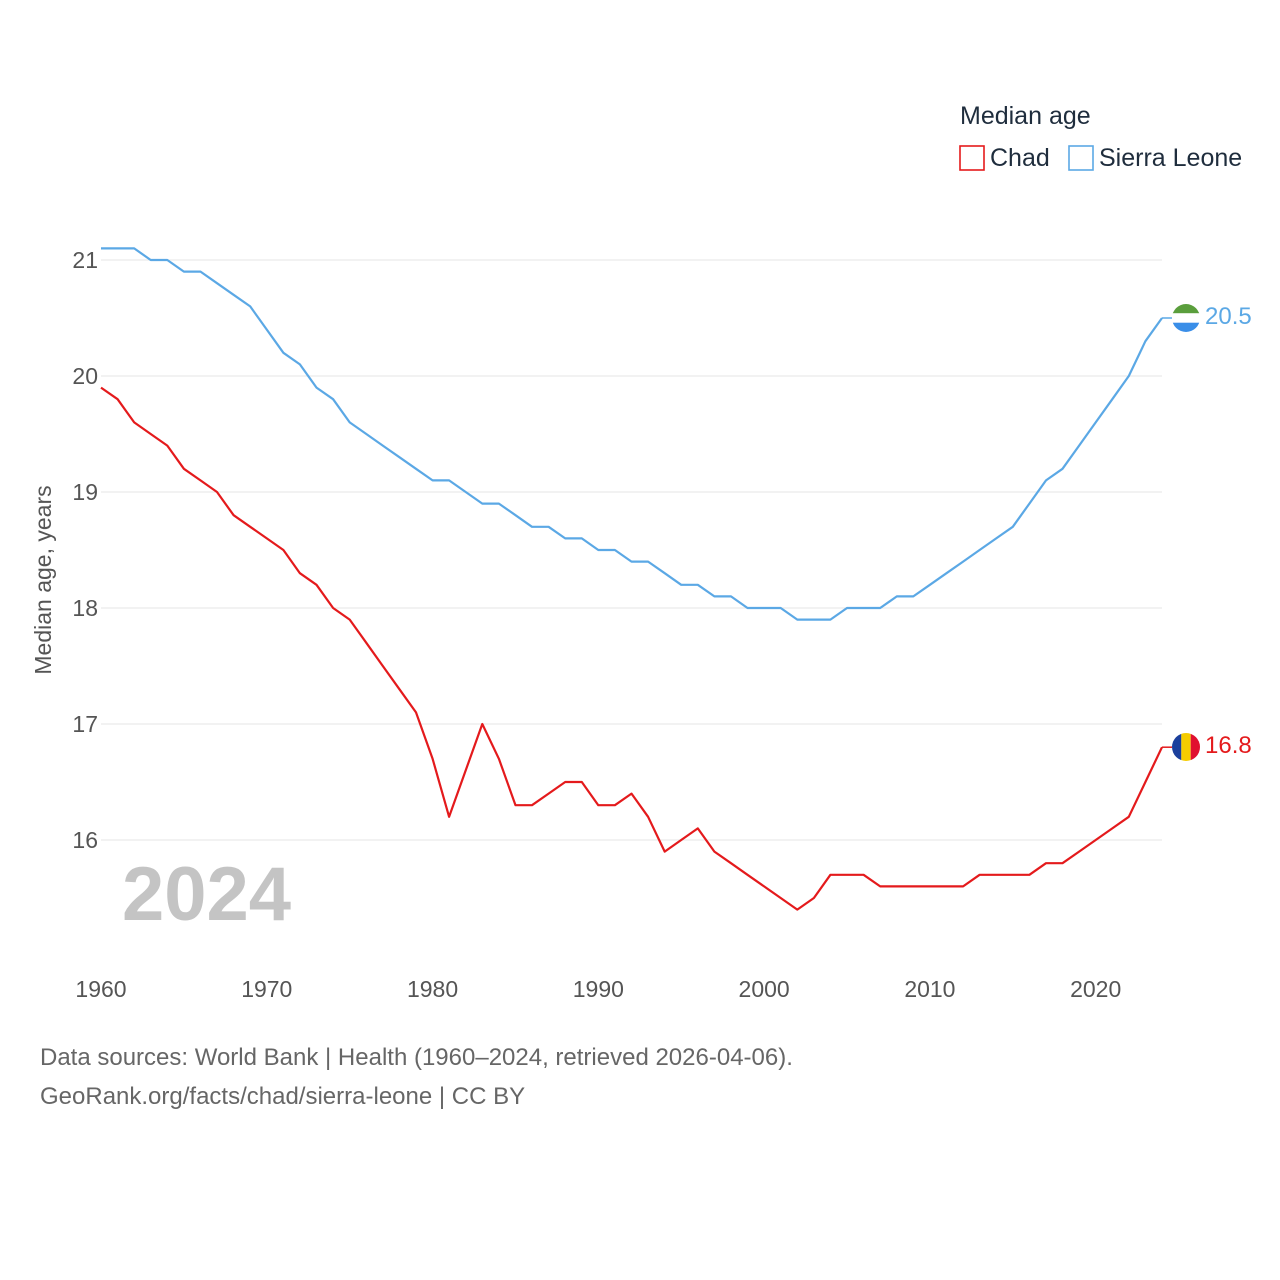 Image resolution: width=1280 pixels, height=1280 pixels. What do you see at coordinates (1228, 745) in the screenshot?
I see `end-label-chad: 16.8` at bounding box center [1228, 745].